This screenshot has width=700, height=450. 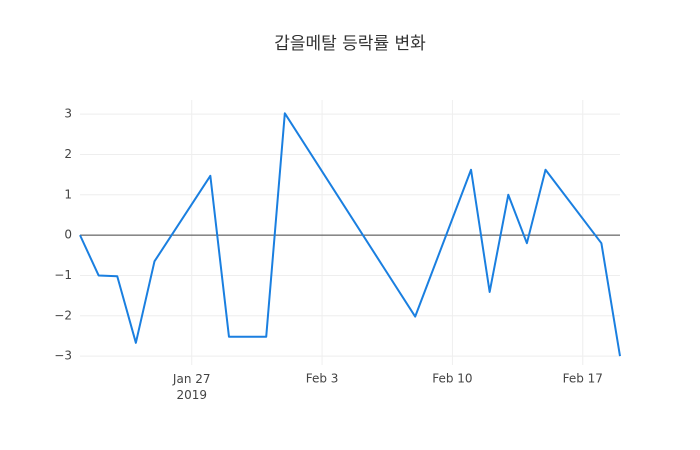 What do you see at coordinates (68, 235) in the screenshot?
I see `y-tick-label: 0` at bounding box center [68, 235].